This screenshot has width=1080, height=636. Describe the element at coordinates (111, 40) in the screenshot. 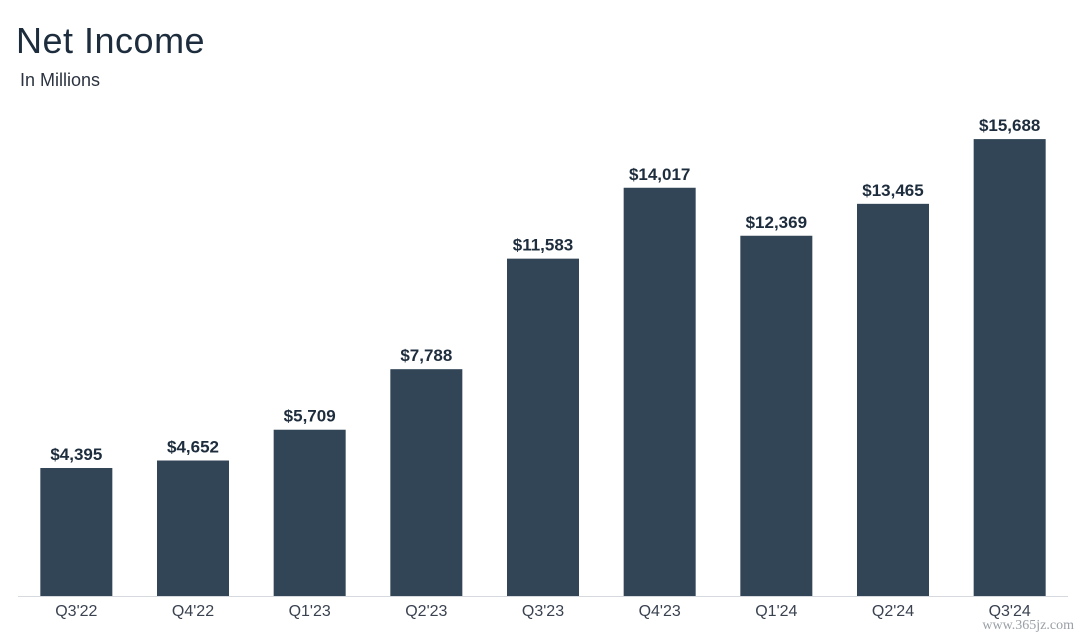

I see `chart-title: Net Income` at that location.